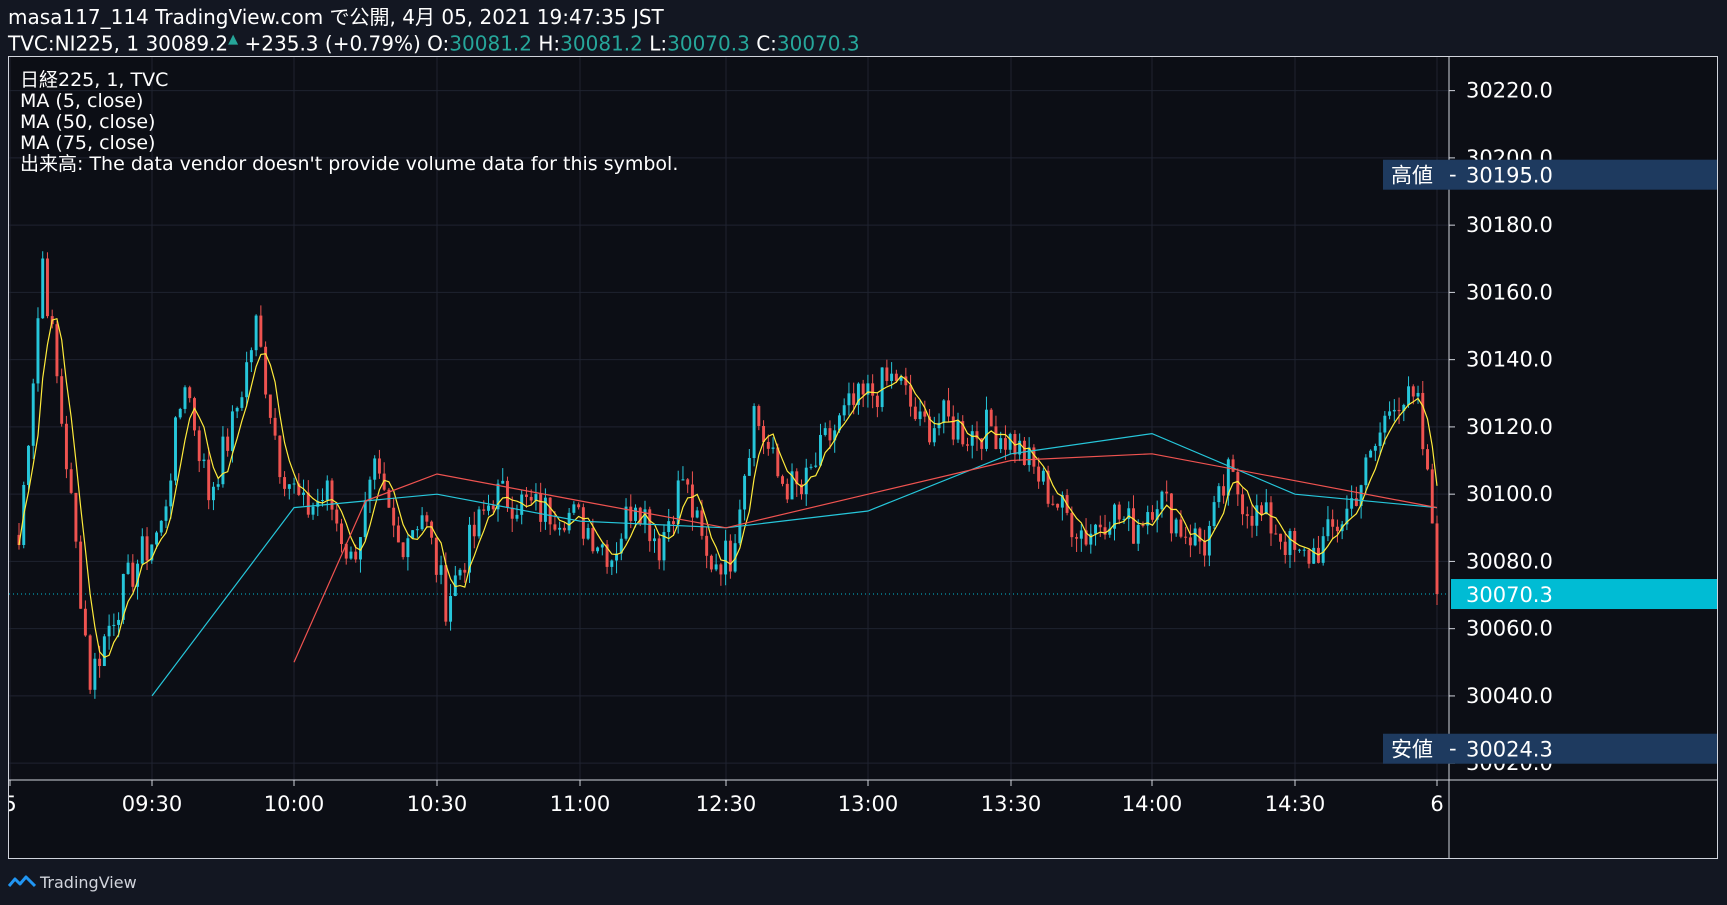  I want to click on y-tick-label: 30140.0, so click(1509, 360).